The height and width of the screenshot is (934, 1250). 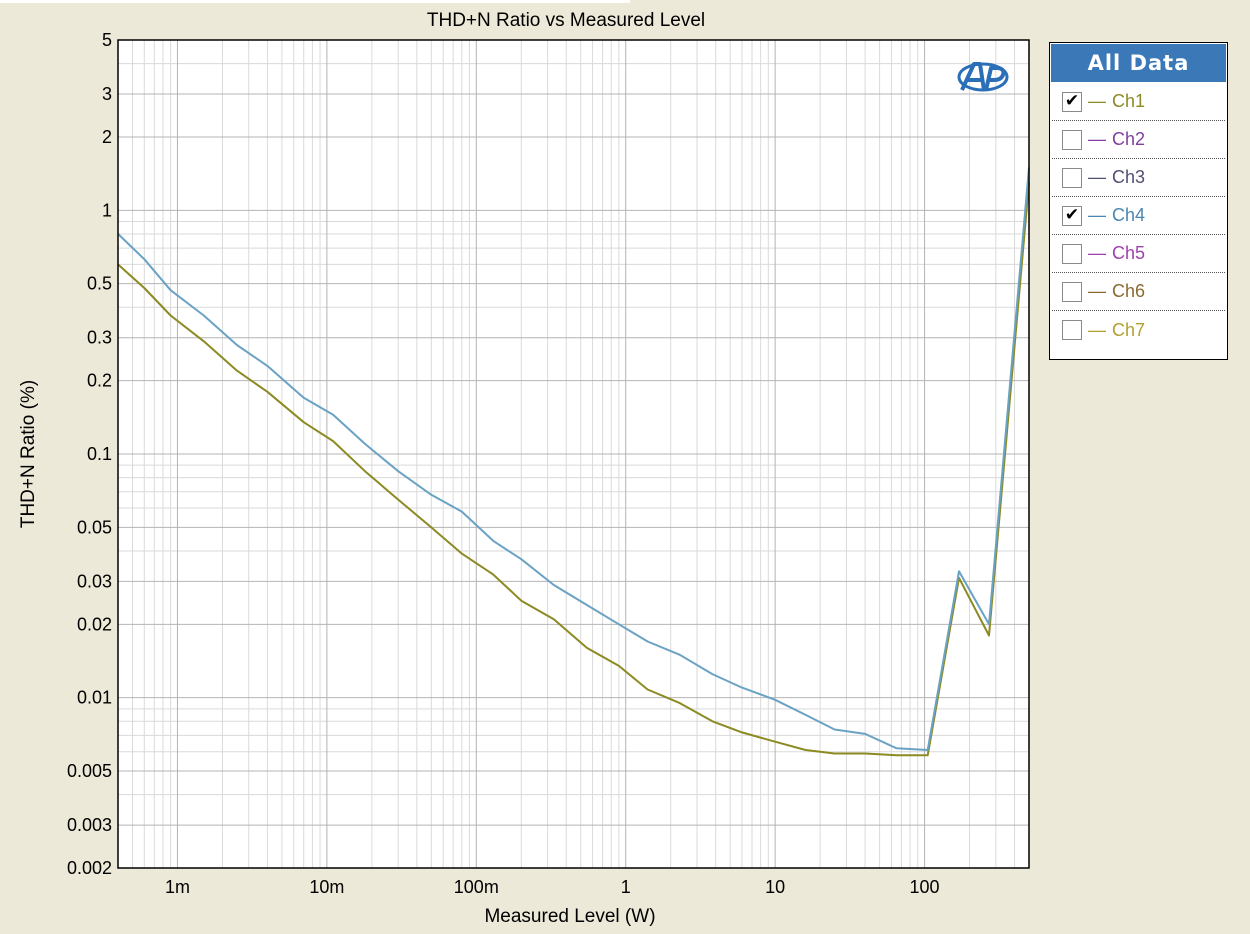 I want to click on y-tick-label: 0.5, so click(x=99, y=284).